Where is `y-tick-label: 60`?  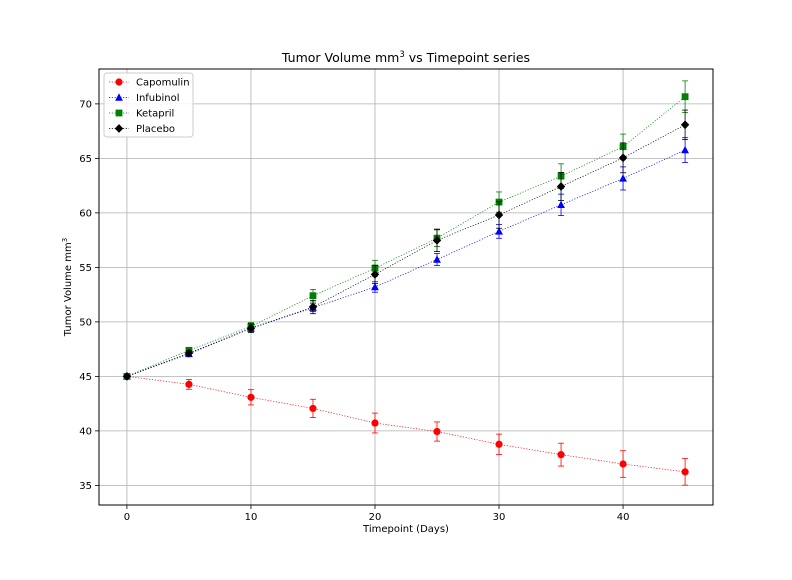 y-tick-label: 60 is located at coordinates (85, 213).